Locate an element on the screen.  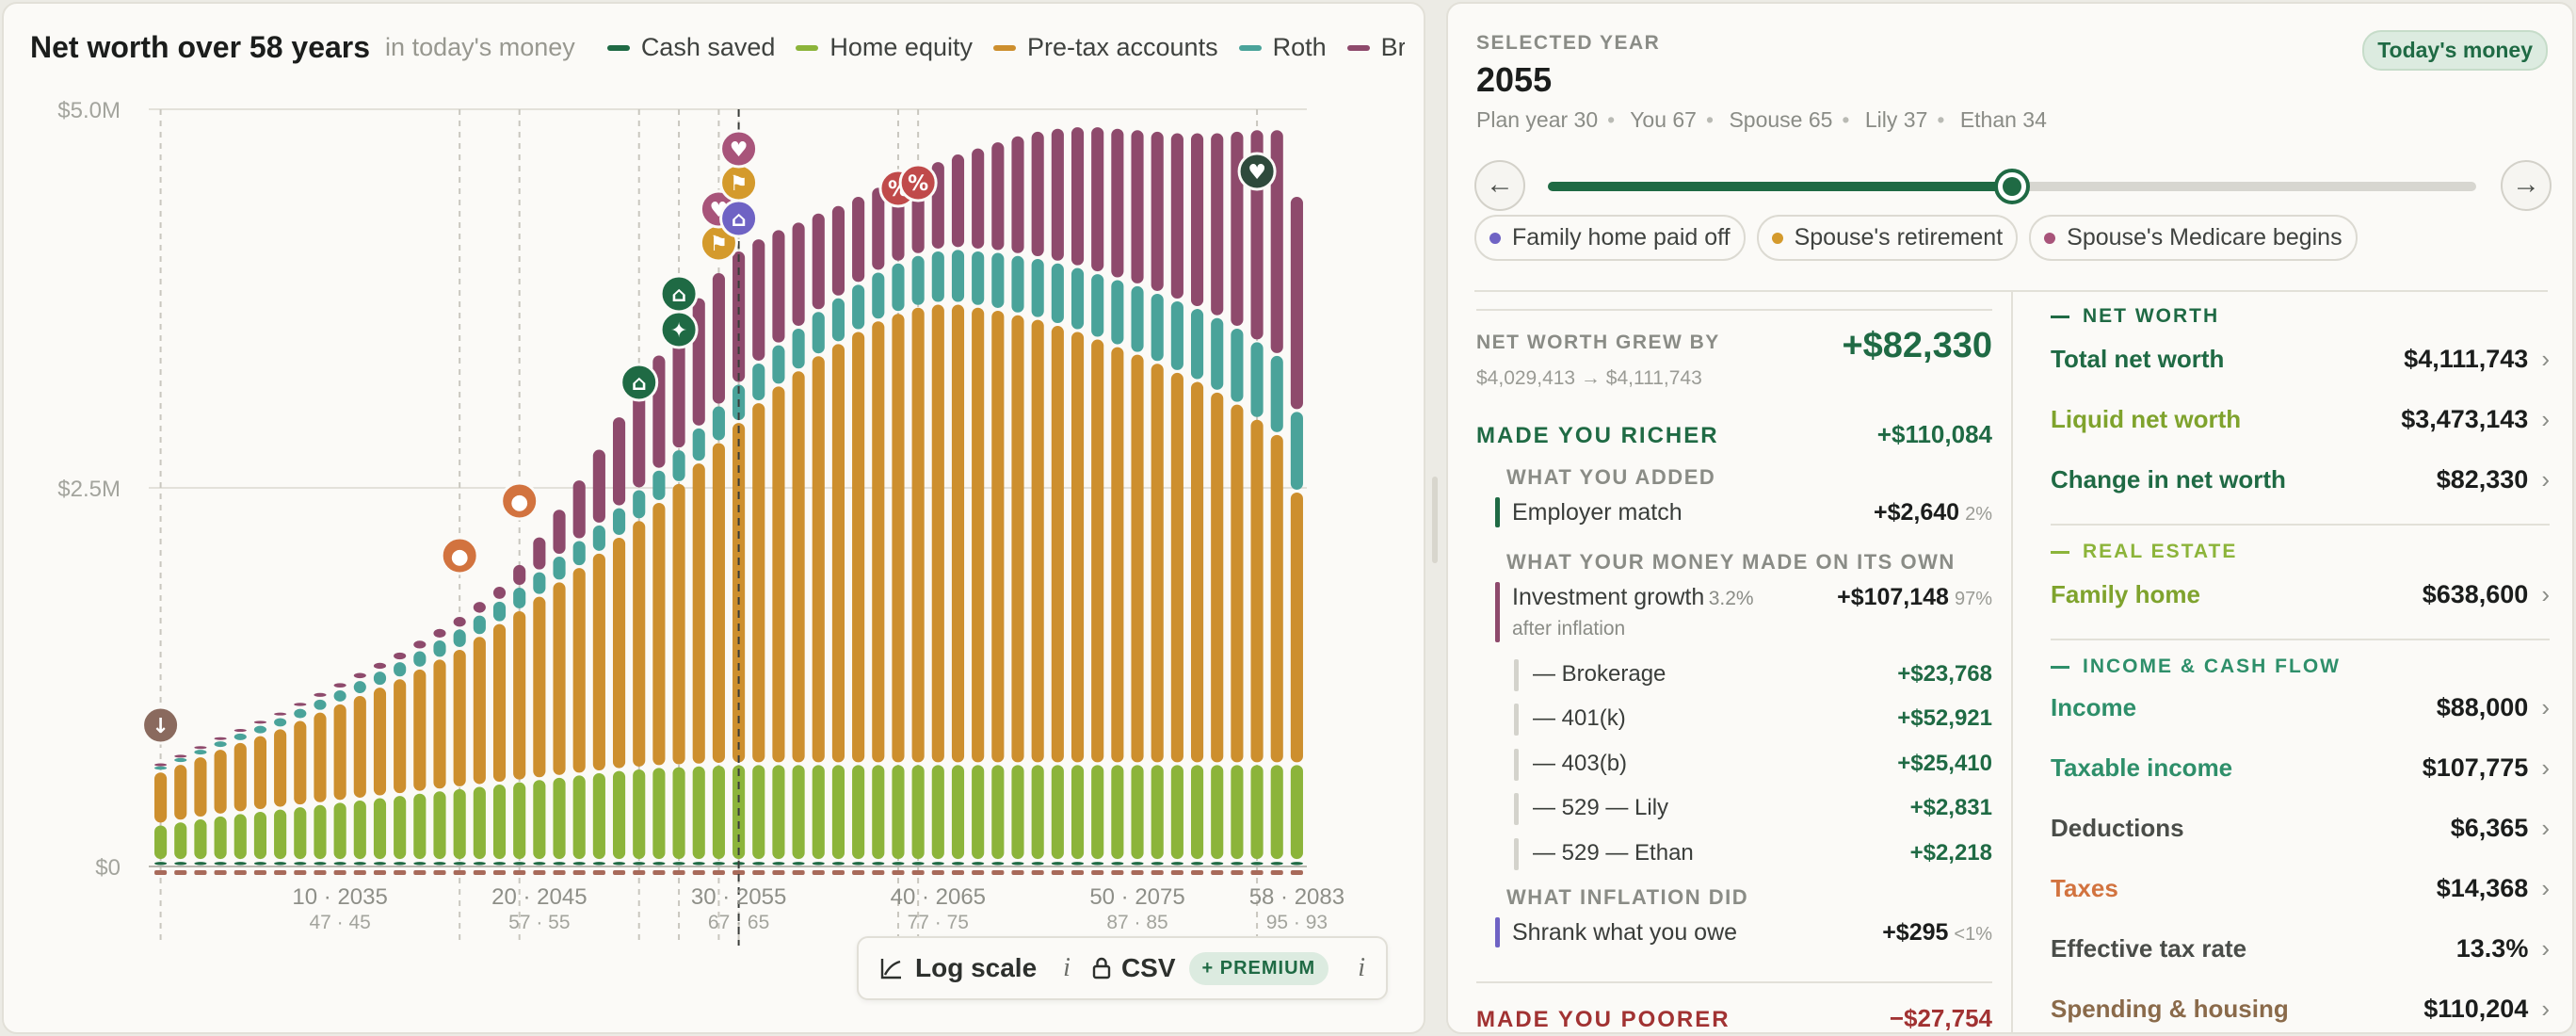
legend-swatch is located at coordinates (618, 47).